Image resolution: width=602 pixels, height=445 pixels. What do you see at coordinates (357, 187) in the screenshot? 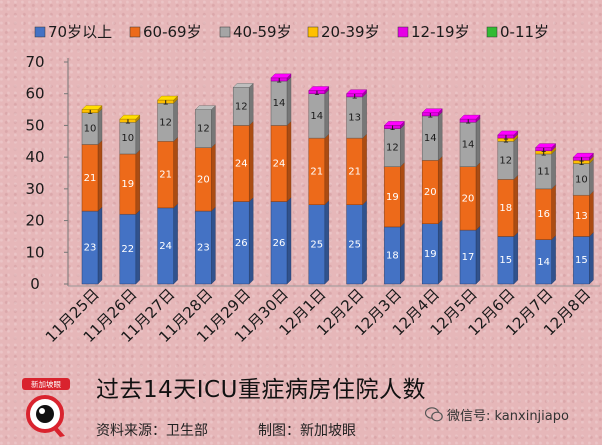
I see `bar-stack: 25 21 13 1` at bounding box center [357, 187].